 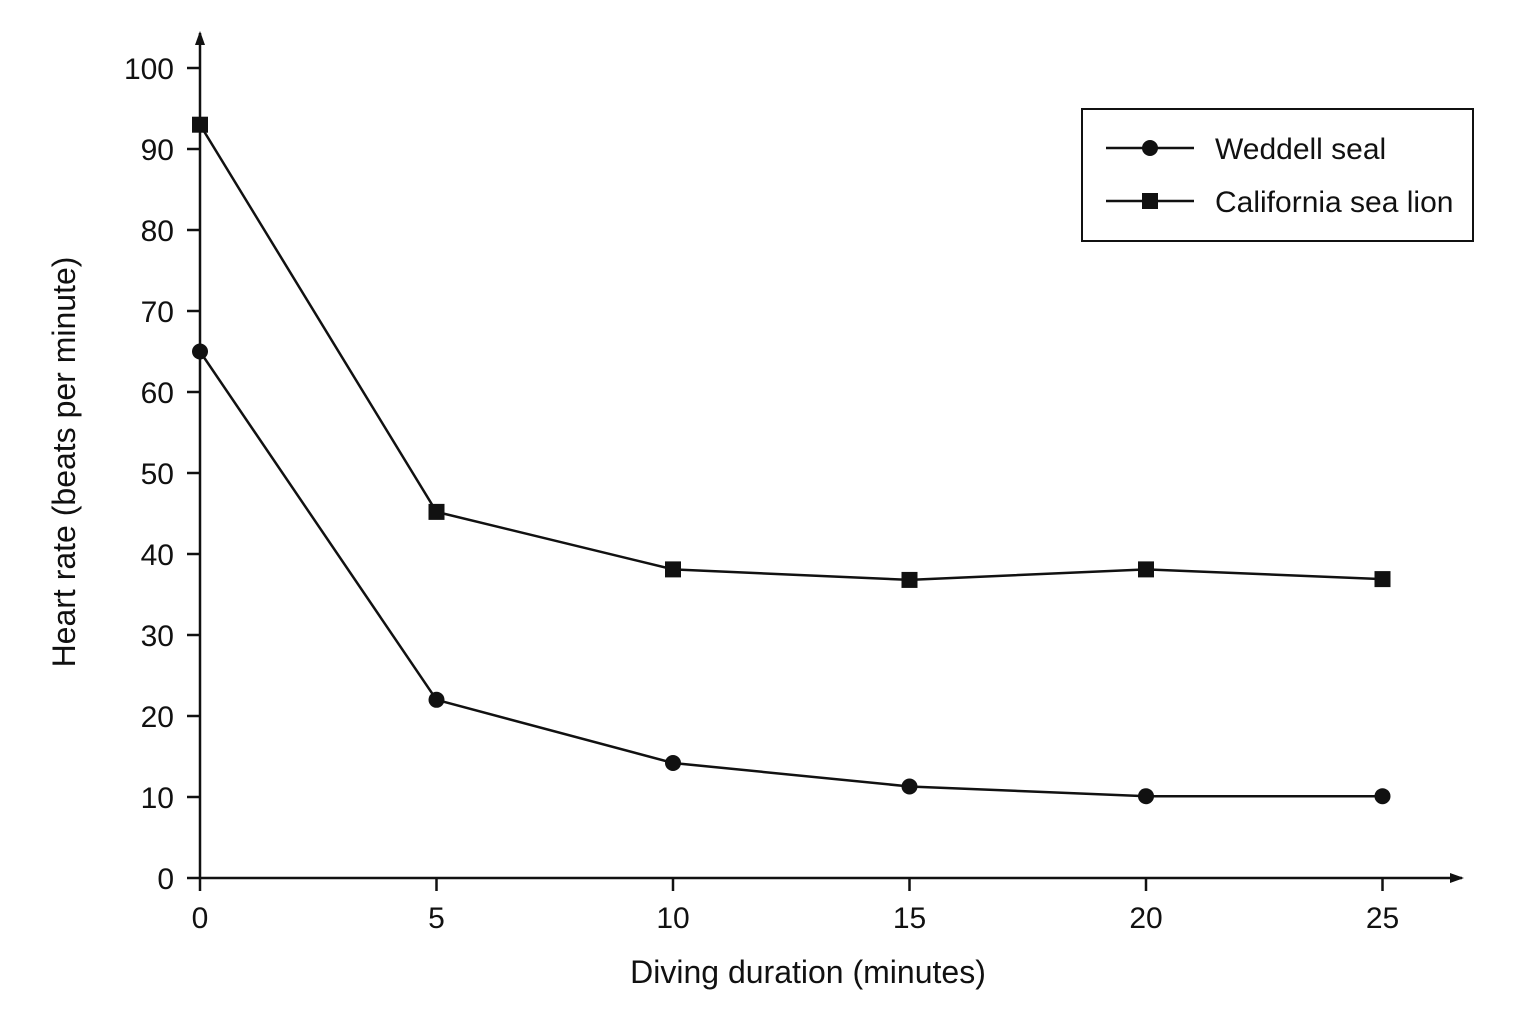 I want to click on y-tick-label: 60, so click(x=157, y=393).